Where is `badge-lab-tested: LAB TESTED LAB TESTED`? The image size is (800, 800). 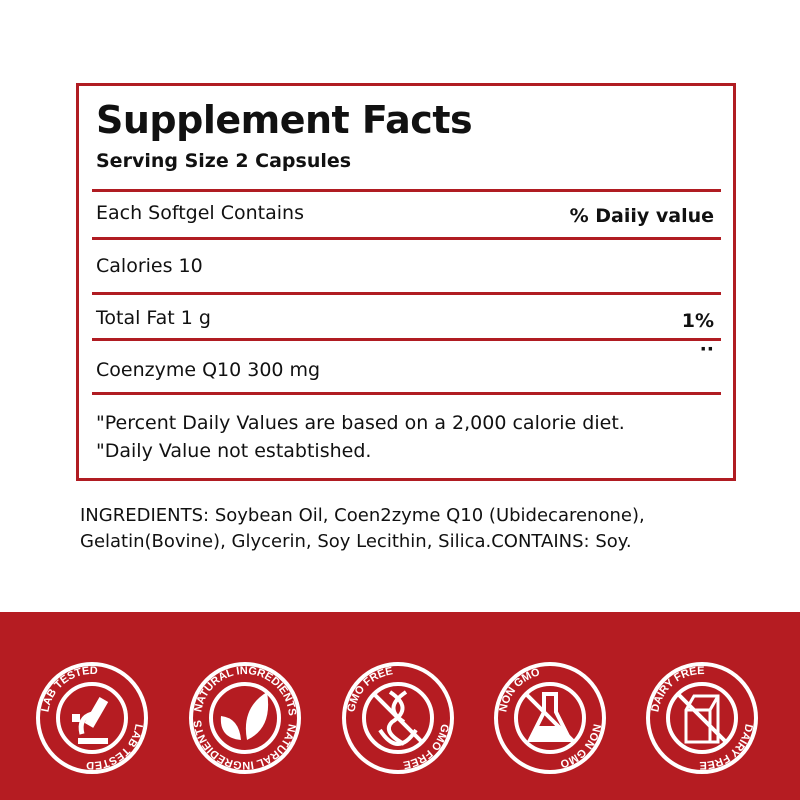 badge-lab-tested: LAB TESTED LAB TESTED is located at coordinates (92, 718).